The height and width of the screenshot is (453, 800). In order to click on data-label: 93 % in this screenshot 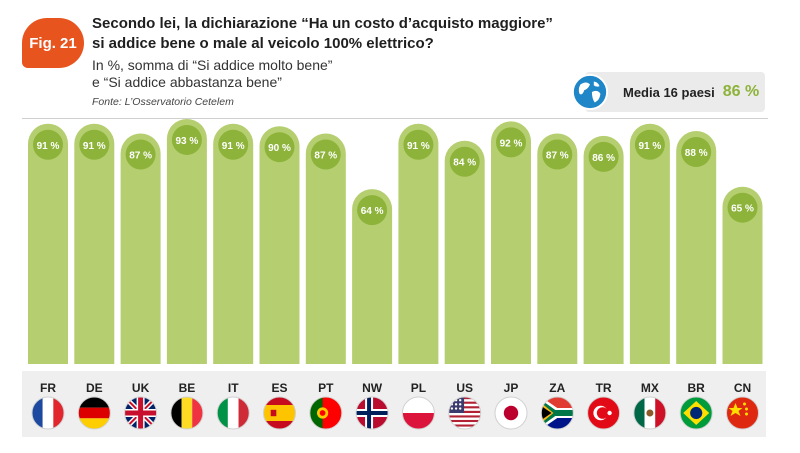, I will do `click(187, 141)`.